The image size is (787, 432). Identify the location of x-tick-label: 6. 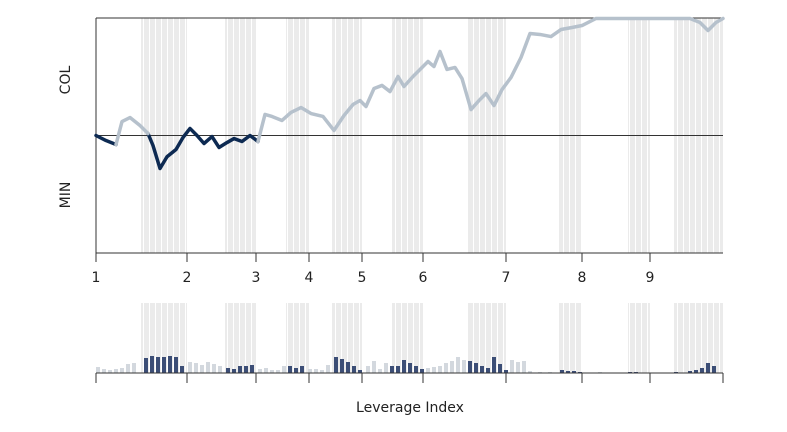
(423, 278).